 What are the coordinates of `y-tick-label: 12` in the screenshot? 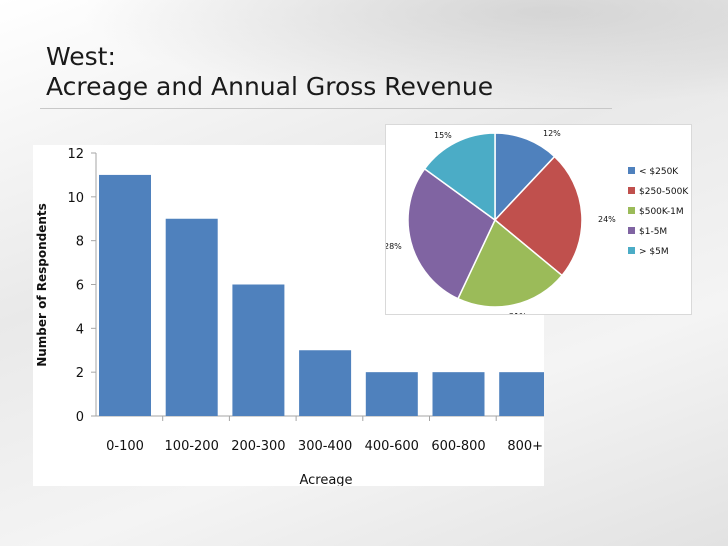 It's located at (75, 154).